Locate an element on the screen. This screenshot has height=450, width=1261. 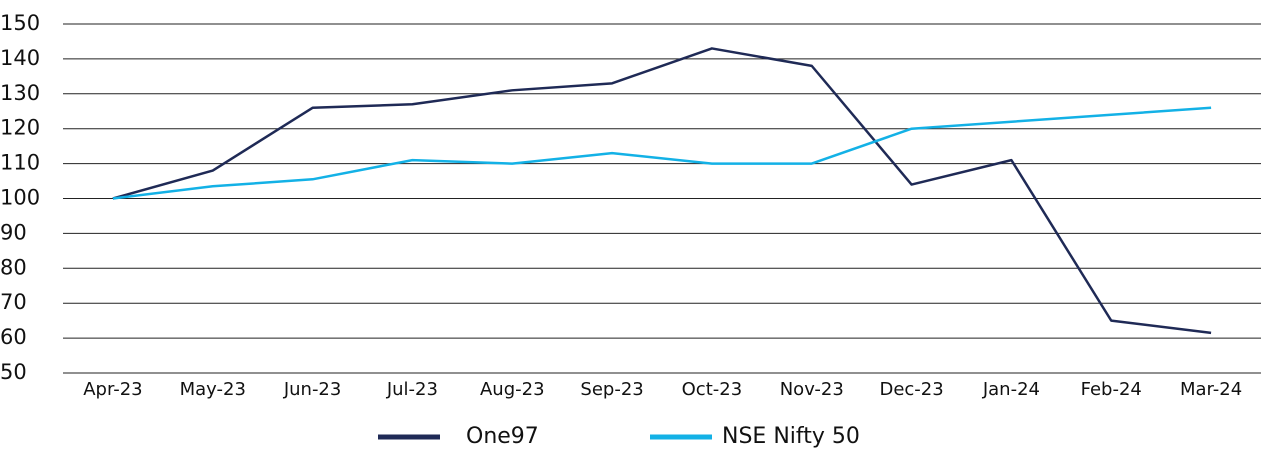
y-tick-label: 50 is located at coordinates (13, 372).